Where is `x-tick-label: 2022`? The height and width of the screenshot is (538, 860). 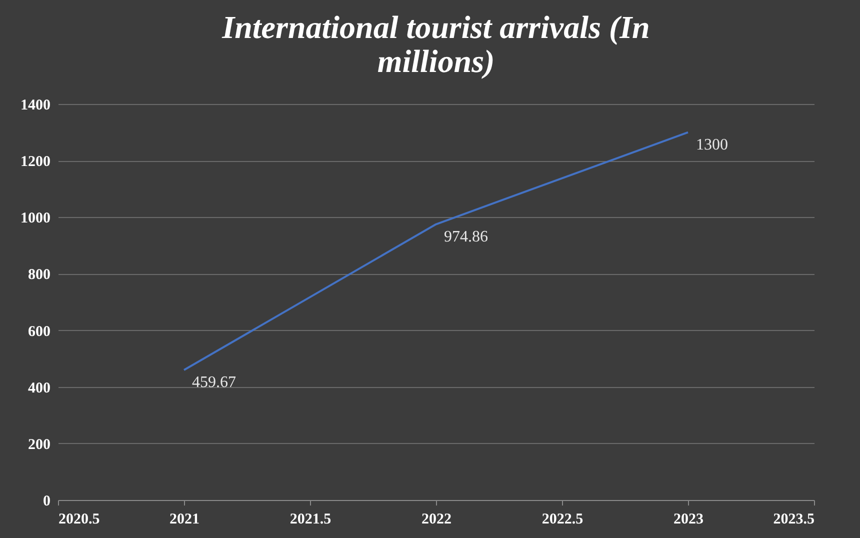 x-tick-label: 2022 is located at coordinates (437, 520).